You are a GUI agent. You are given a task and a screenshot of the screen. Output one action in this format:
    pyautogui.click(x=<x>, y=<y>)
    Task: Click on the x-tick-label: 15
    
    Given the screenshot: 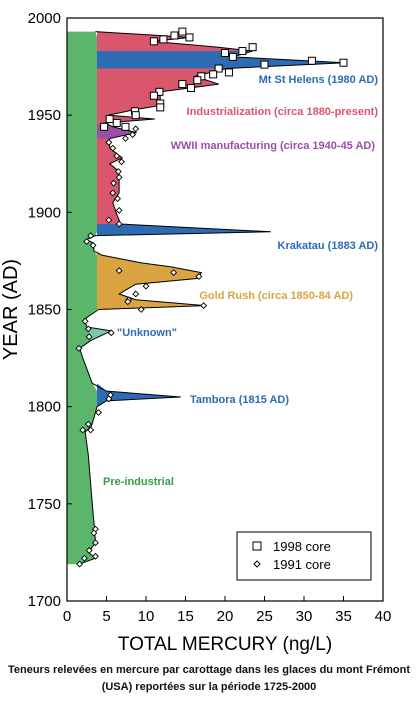 What is the action you would take?
    pyautogui.click(x=185, y=616)
    